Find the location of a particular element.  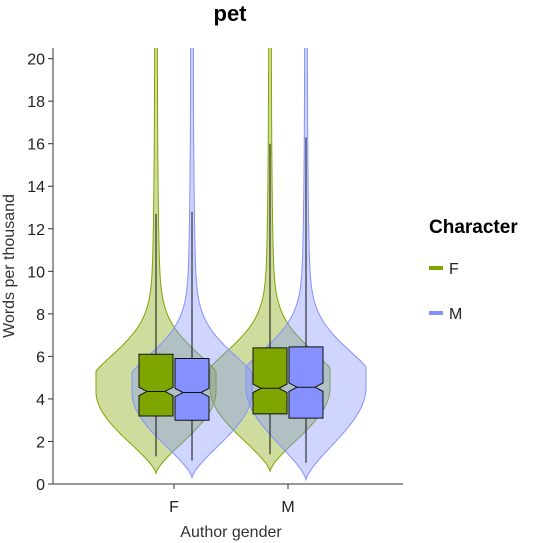

chart-title: pet is located at coordinates (231, 13).